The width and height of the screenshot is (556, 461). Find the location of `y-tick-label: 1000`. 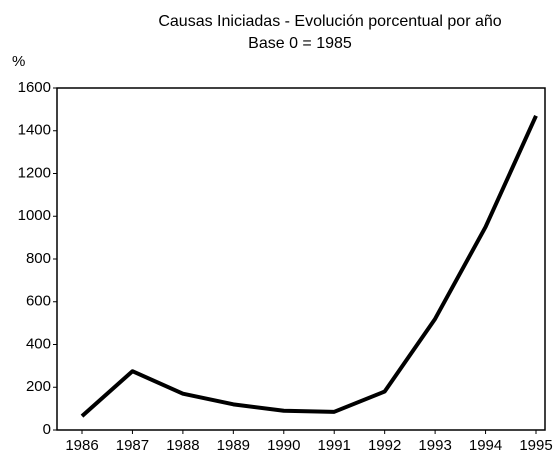

y-tick-label: 1000 is located at coordinates (34, 215).